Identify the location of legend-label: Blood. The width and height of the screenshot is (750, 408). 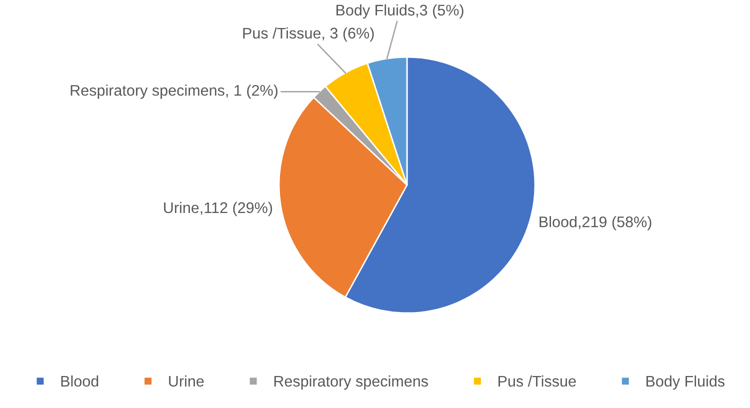
(79, 381).